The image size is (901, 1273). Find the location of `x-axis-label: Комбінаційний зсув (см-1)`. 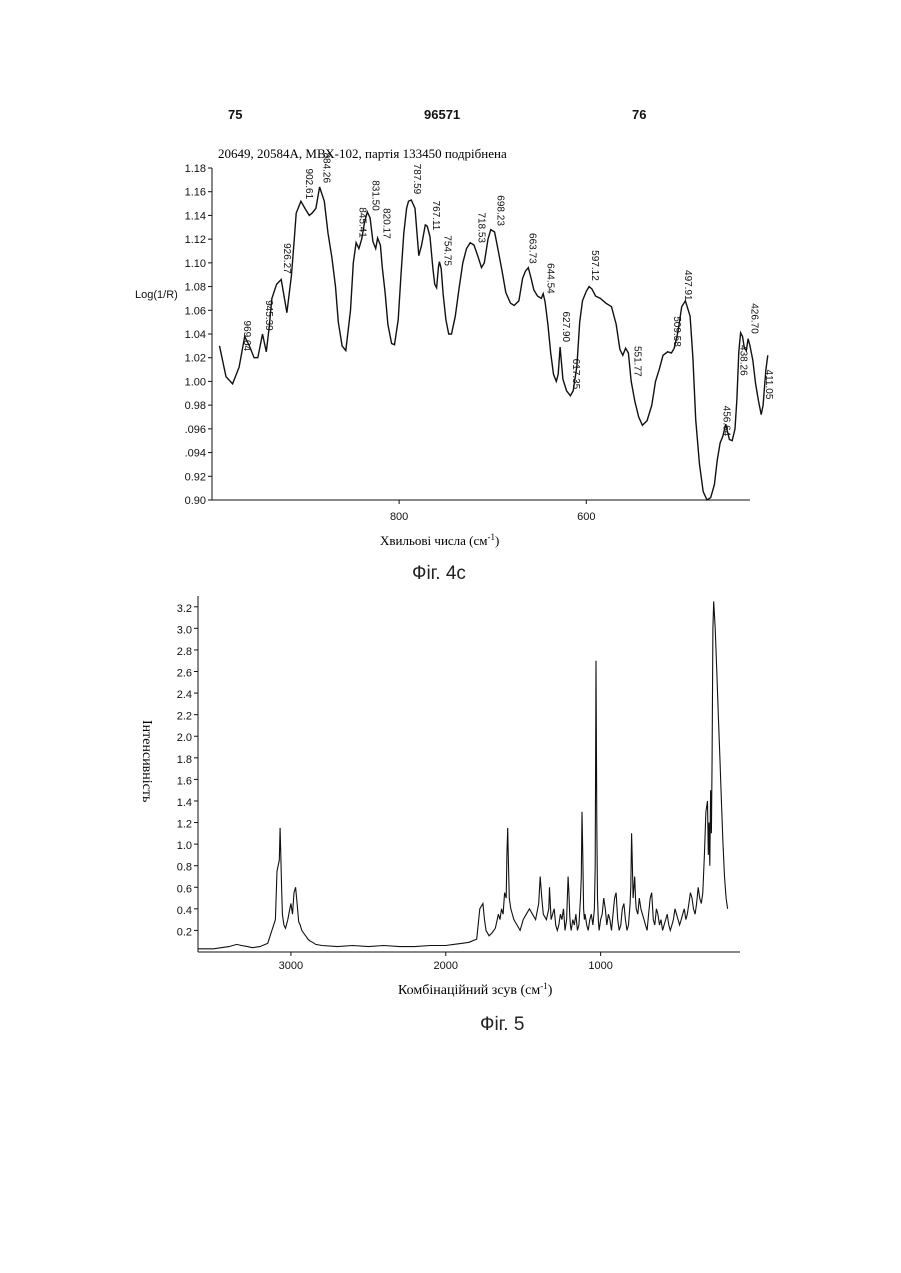

x-axis-label: Комбінаційний зсув (см-1) is located at coordinates (475, 989).